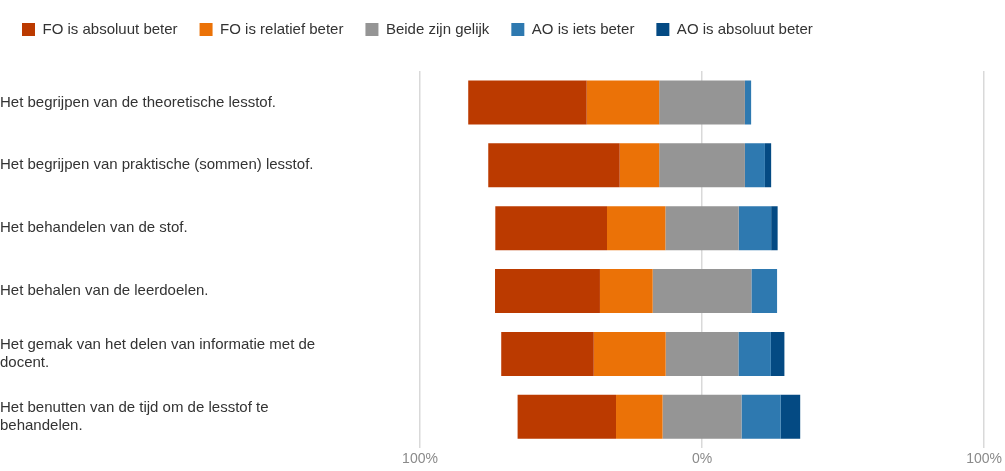 The image size is (1005, 471). I want to click on y-tick-label: Het begrijpen van praktische (sommen) lesstof., so click(157, 164).